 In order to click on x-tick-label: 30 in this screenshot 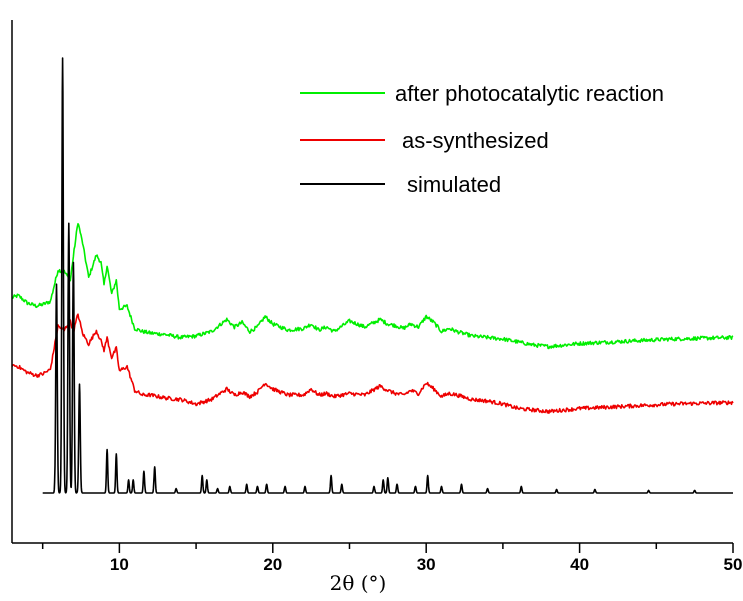, I will do `click(426, 564)`.